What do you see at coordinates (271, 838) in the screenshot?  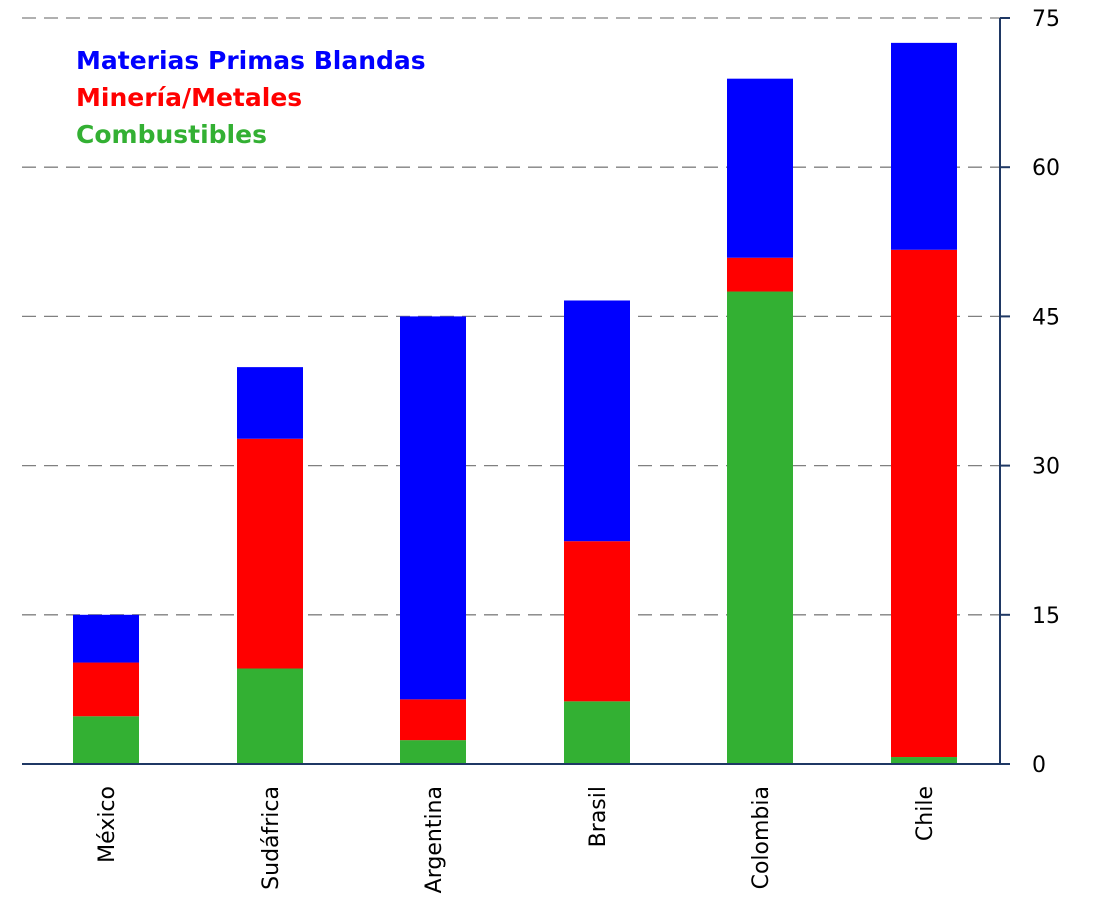 I see `x-tick-label-sudafrica: Sudáfrica` at bounding box center [271, 838].